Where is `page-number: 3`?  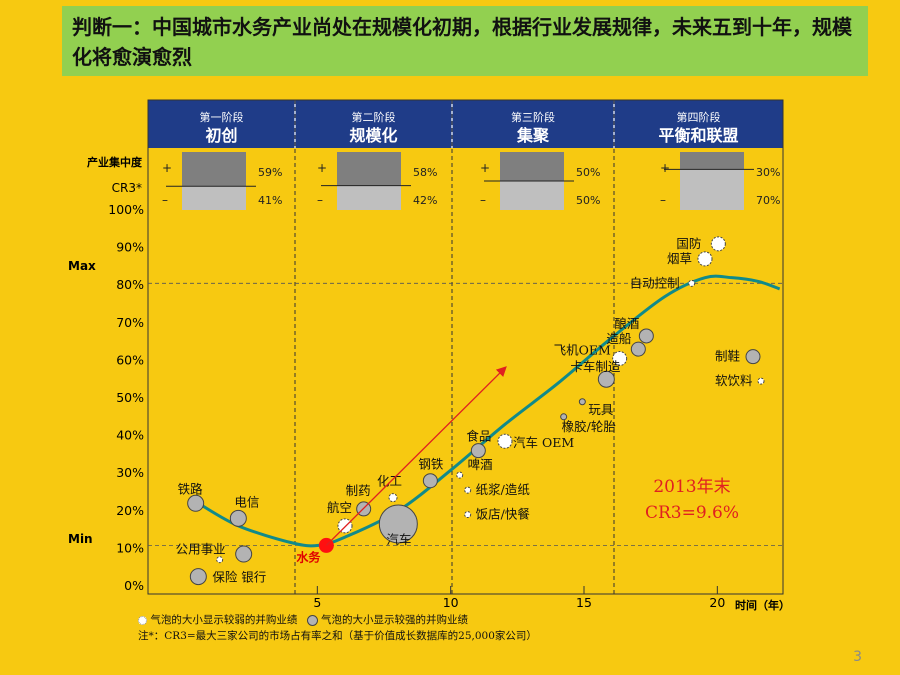
page-number: 3 is located at coordinates (857, 657).